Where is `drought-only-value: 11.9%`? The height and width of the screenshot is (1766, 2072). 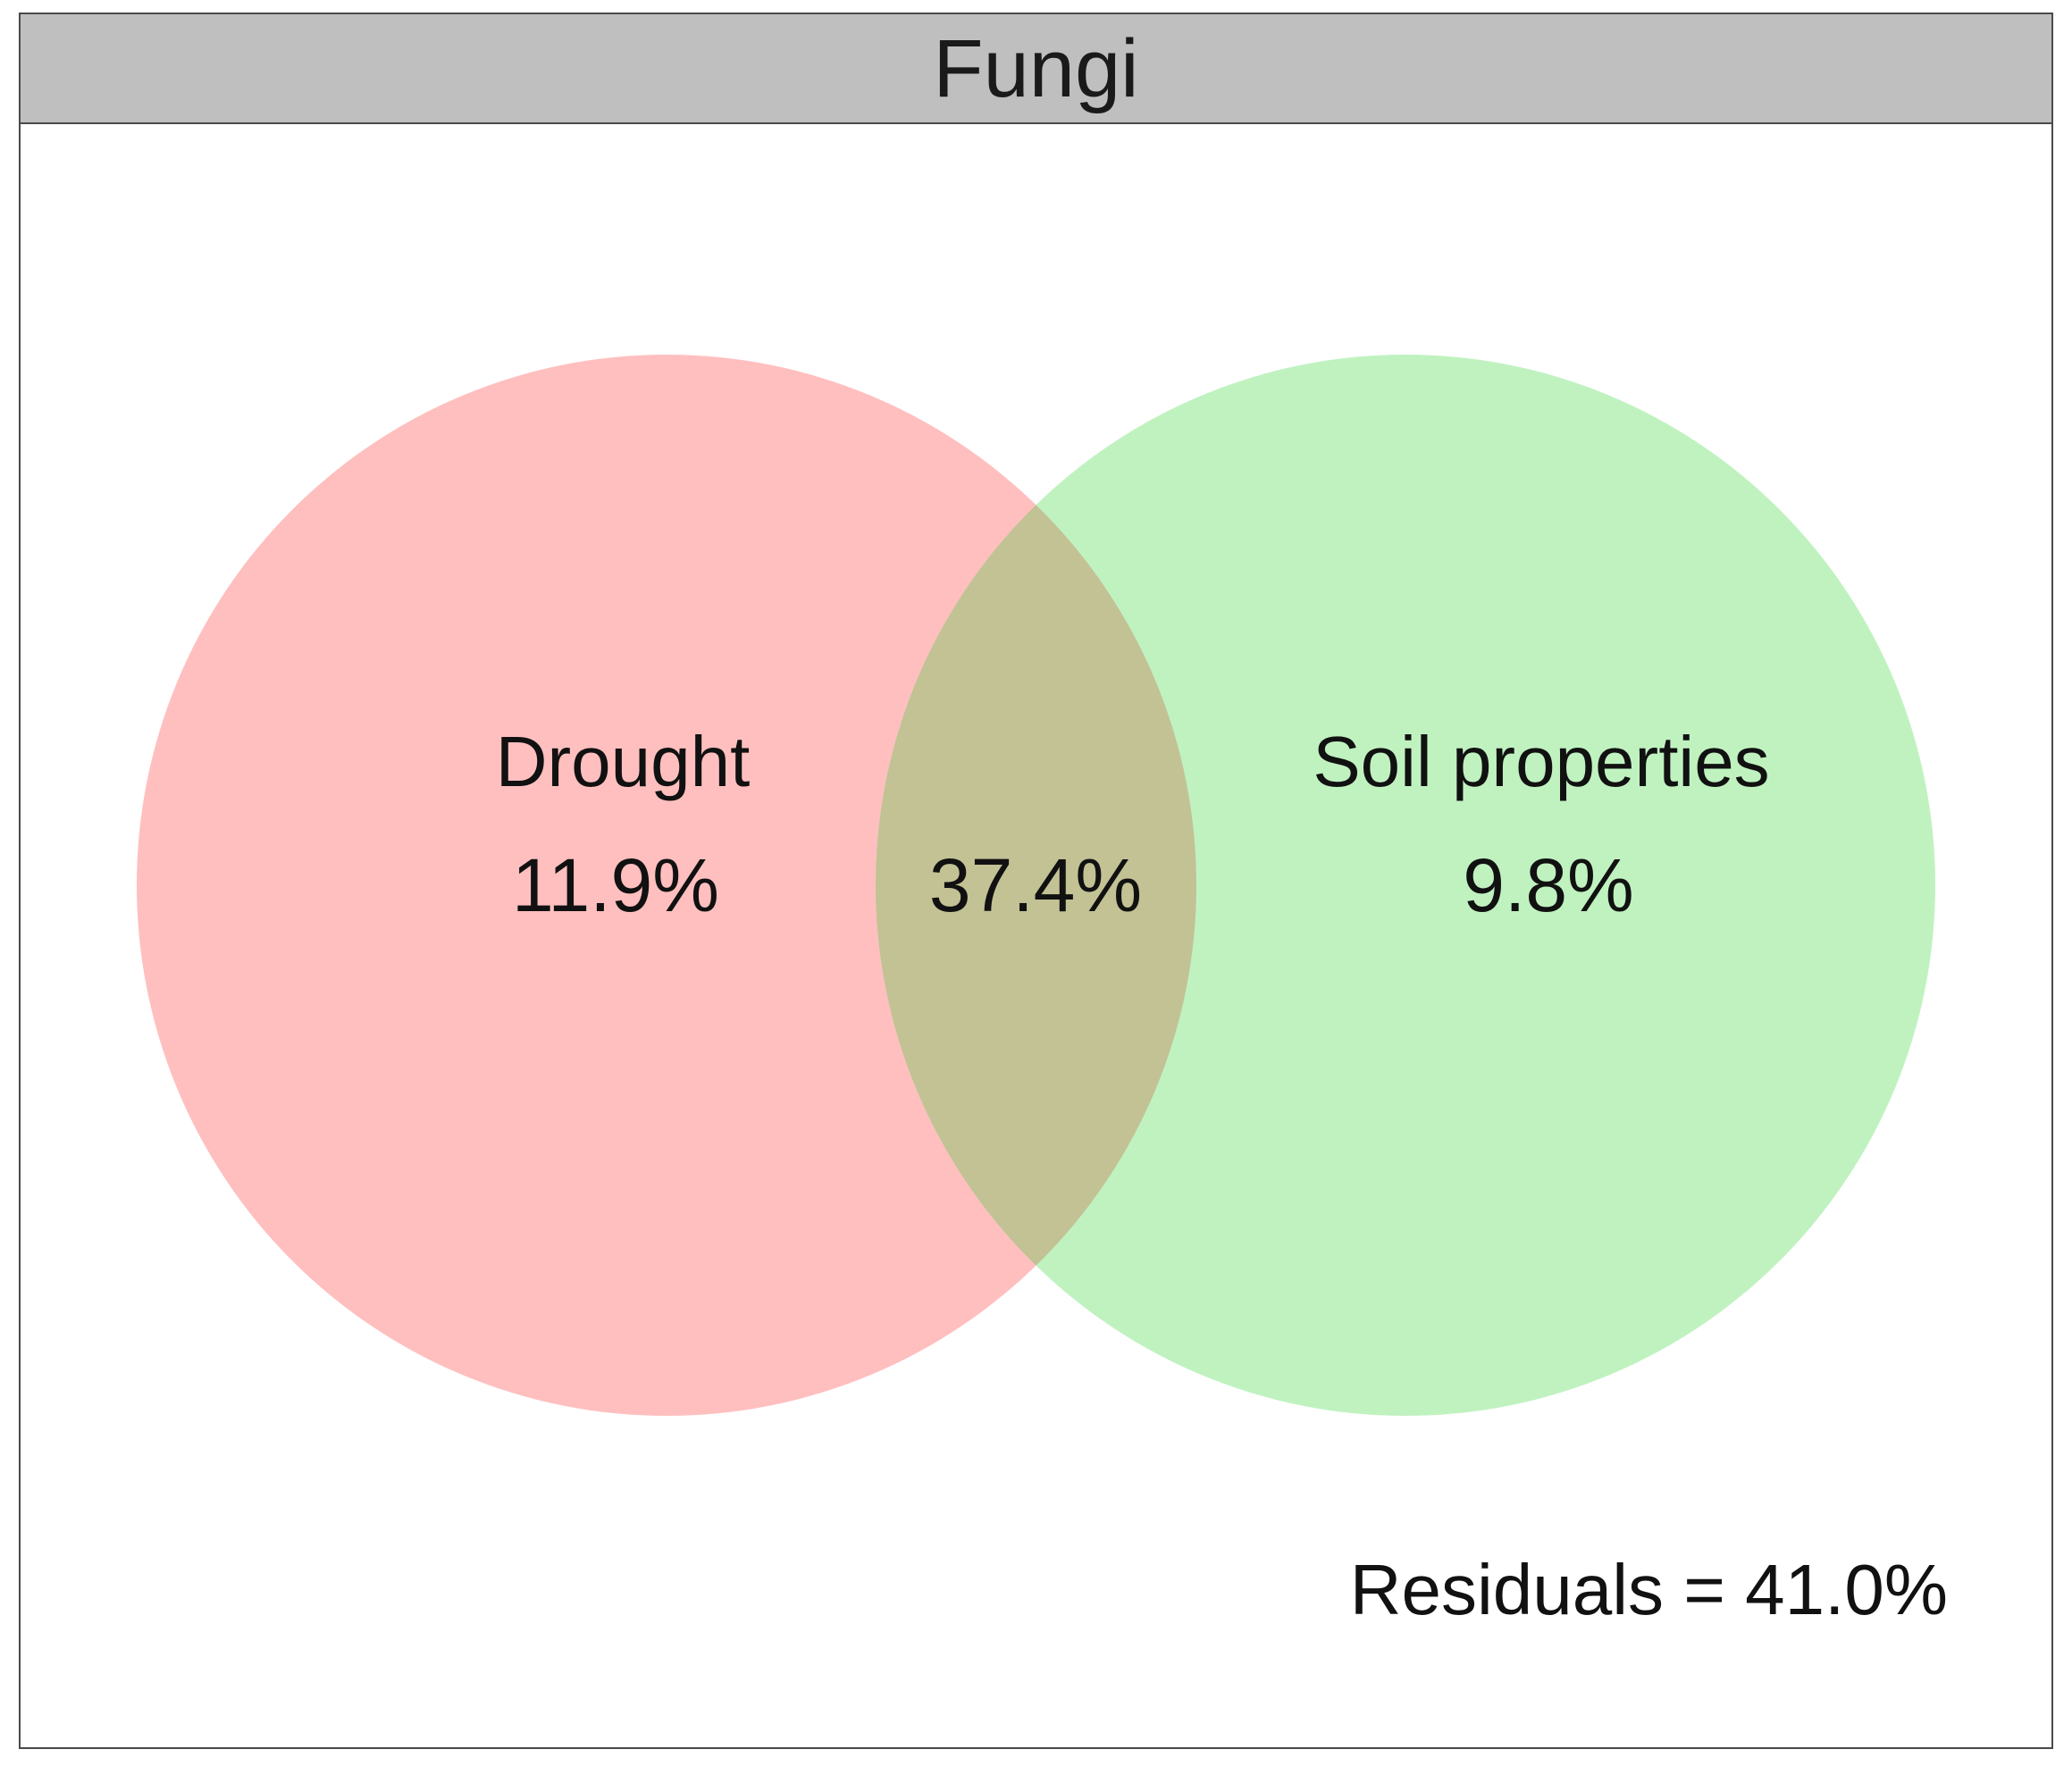
drought-only-value: 11.9% is located at coordinates (615, 885).